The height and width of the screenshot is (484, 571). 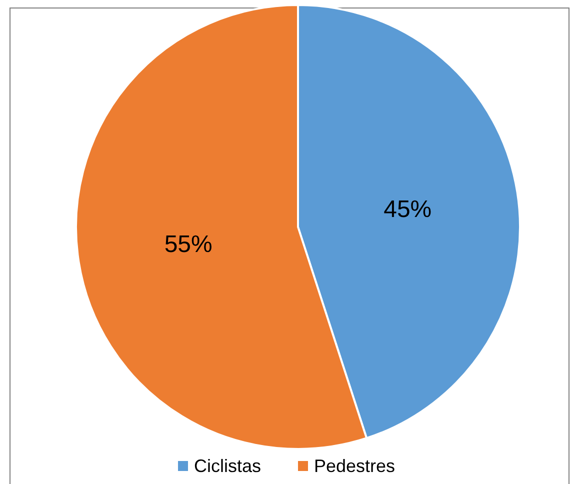 I want to click on legend-label: Ciclistas, so click(x=228, y=466).